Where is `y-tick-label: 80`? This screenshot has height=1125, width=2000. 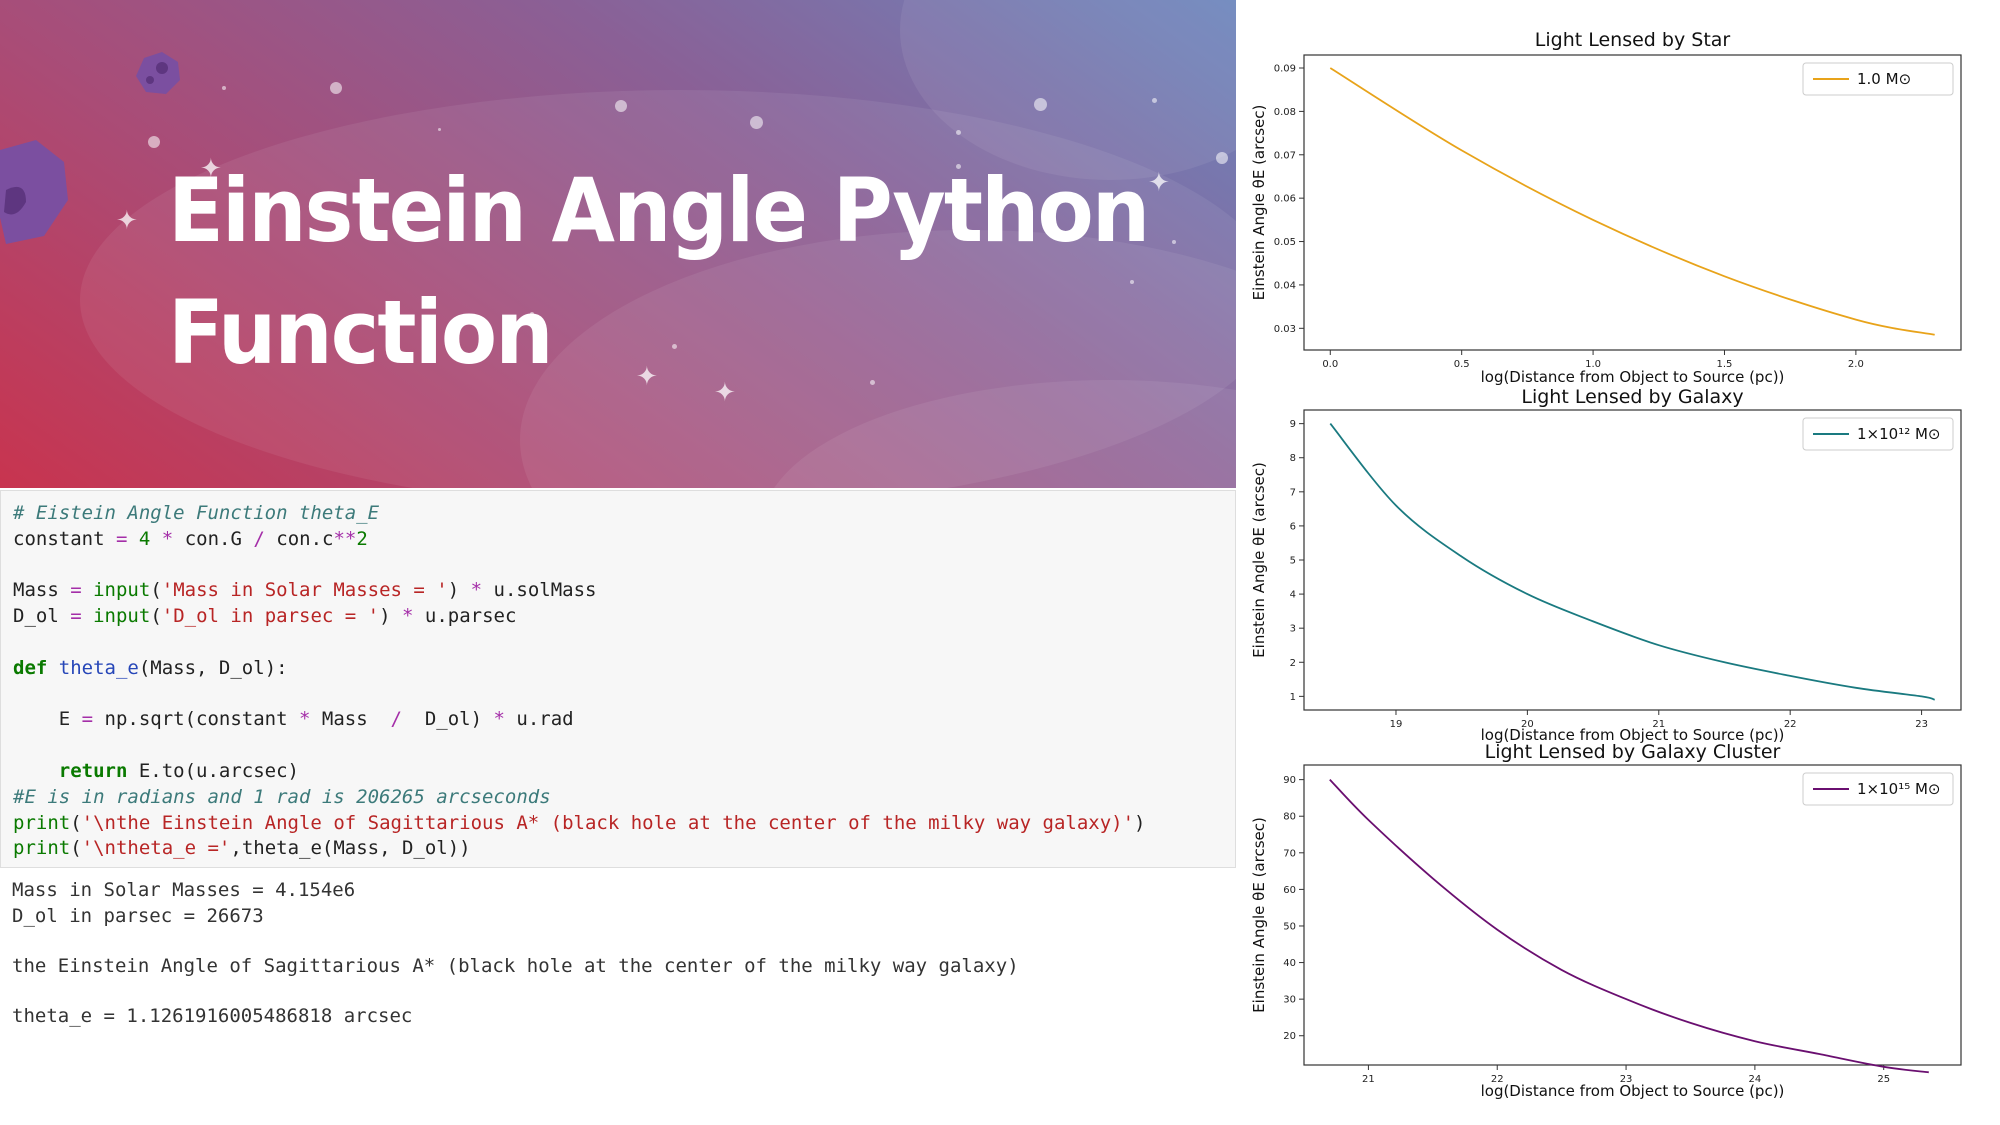
y-tick-label: 80 is located at coordinates (1289, 817).